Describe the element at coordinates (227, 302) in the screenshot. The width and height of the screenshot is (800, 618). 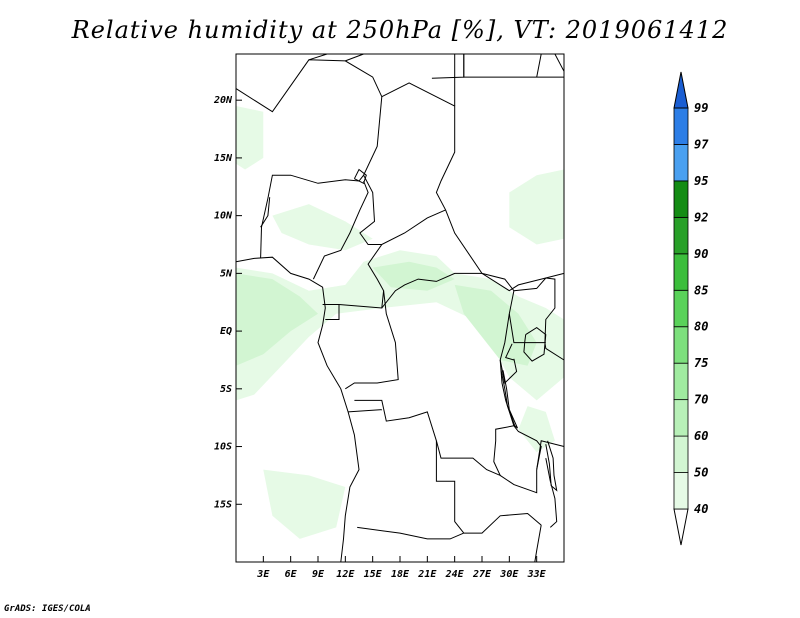
I see `latitude-ticks: 20N 15N 10N 5N EQ 5S 10S 15S` at that location.